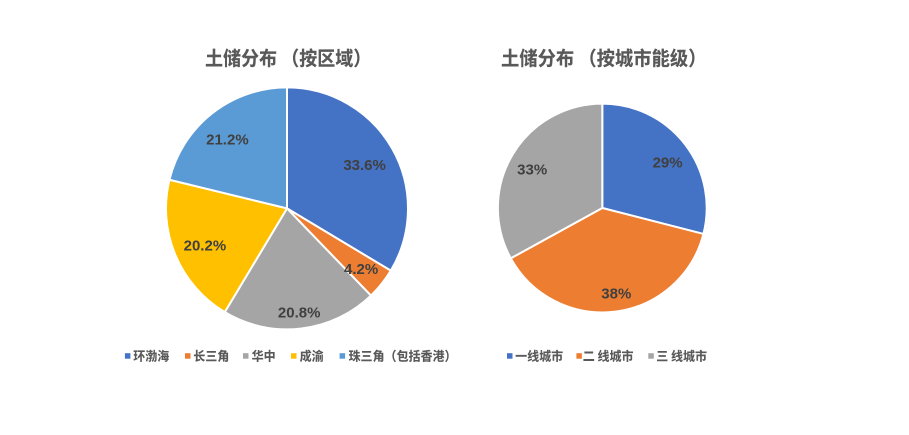 The height and width of the screenshot is (435, 909). Describe the element at coordinates (364, 165) in the screenshot. I see `svg-text: 33.6%` at that location.